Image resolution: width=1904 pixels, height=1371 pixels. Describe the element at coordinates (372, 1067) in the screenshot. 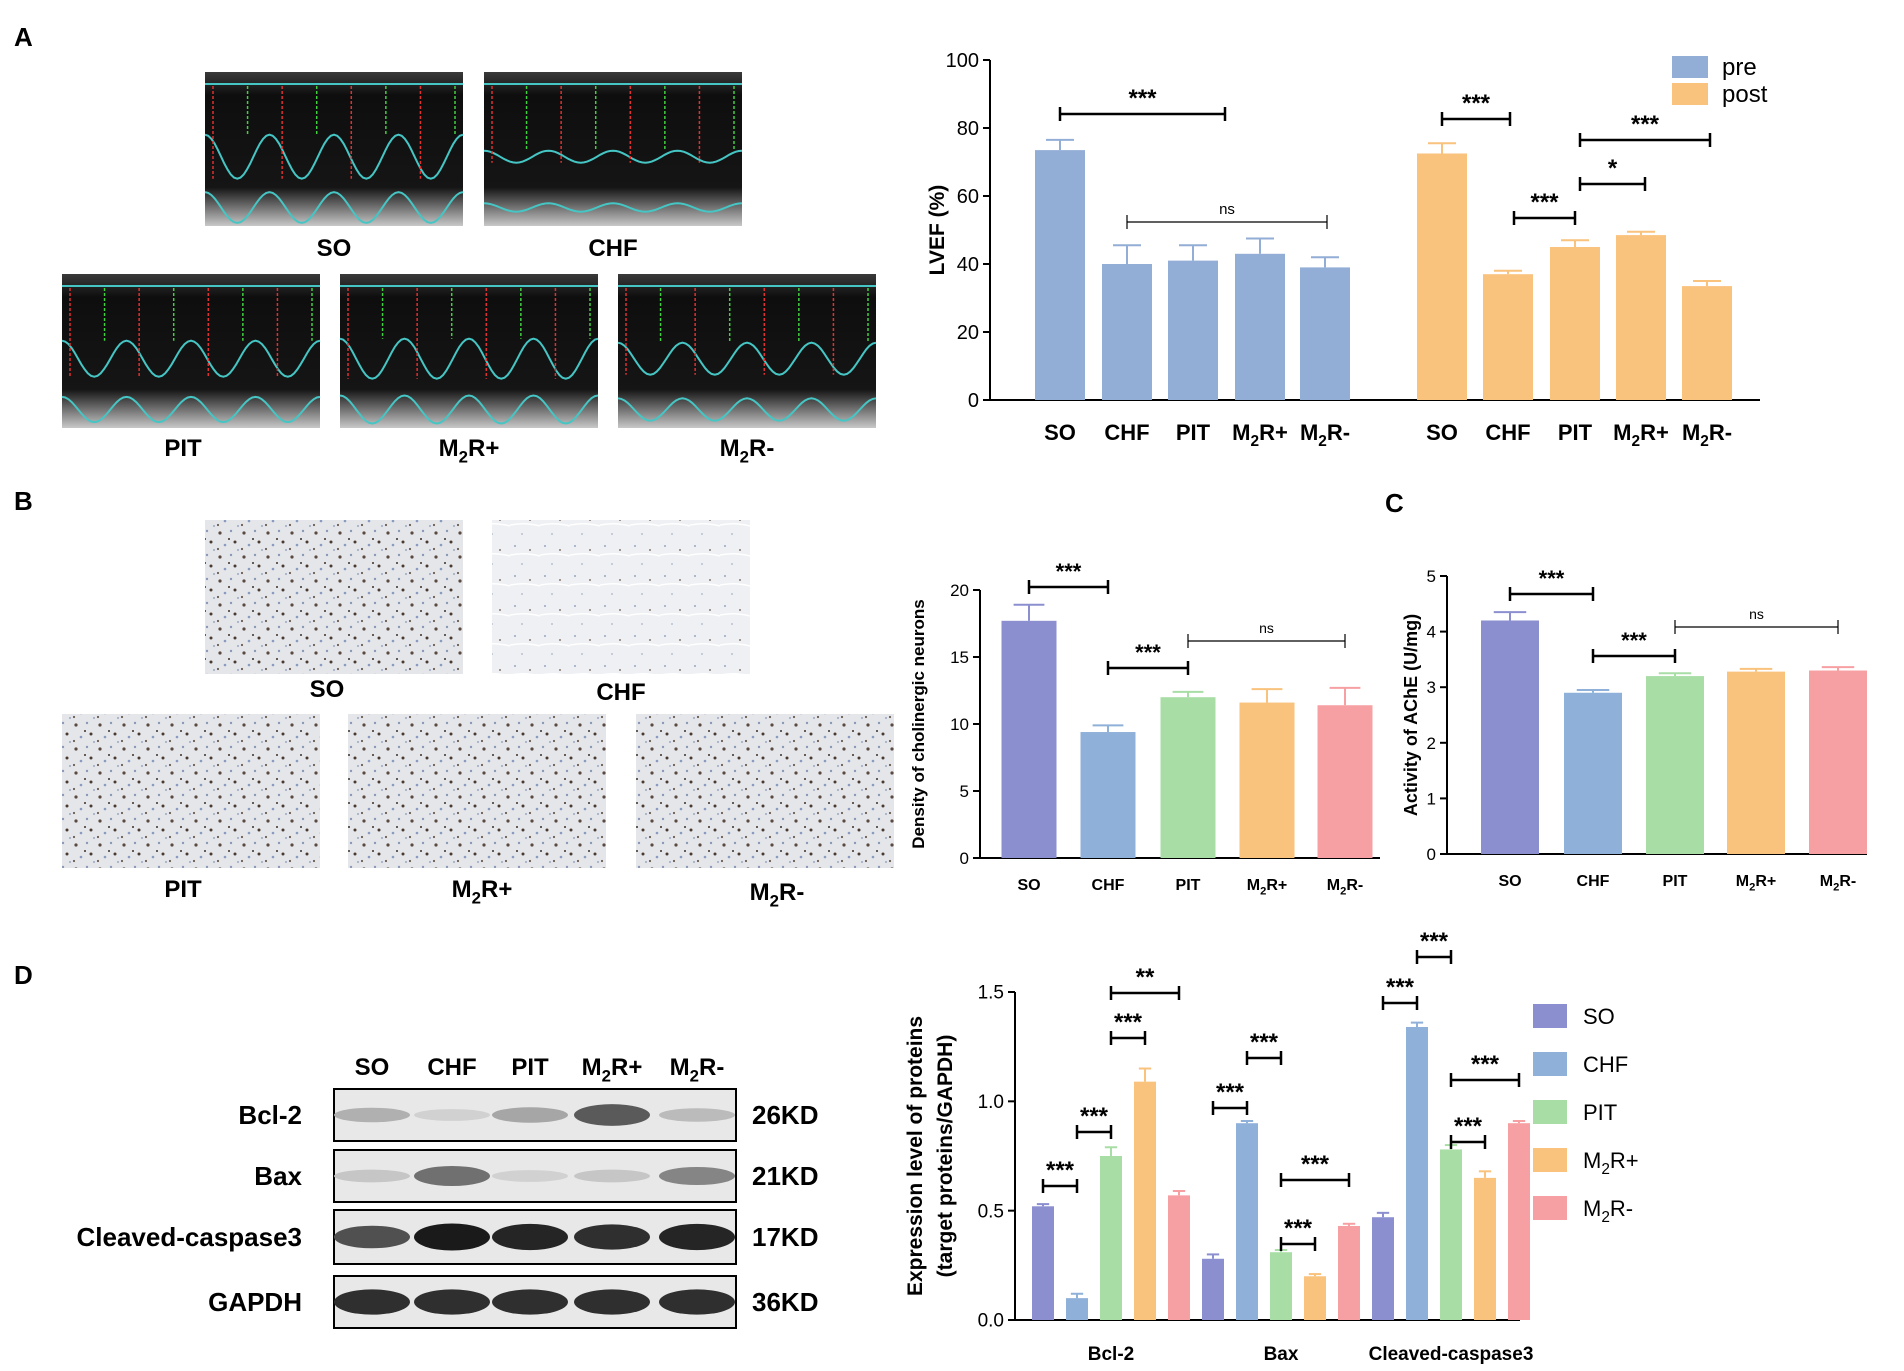

I see `lane-label: SO` at that location.